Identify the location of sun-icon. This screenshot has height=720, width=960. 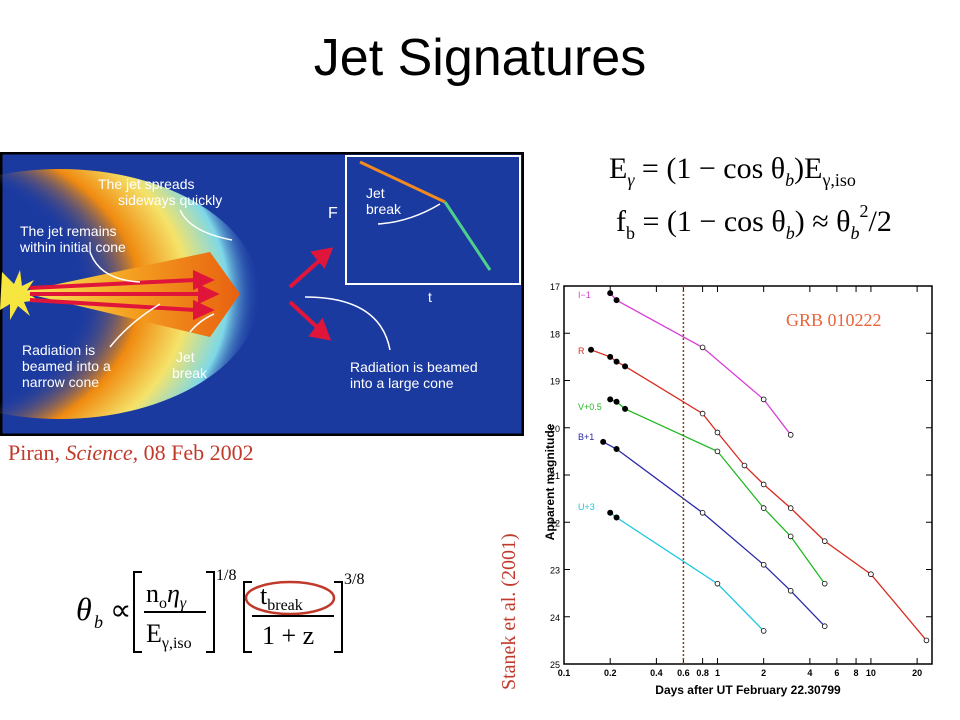
(19, 295).